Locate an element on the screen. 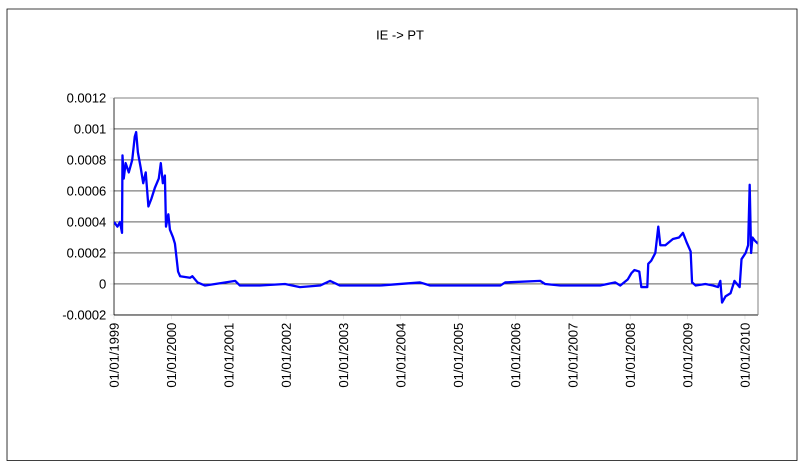 This screenshot has height=461, width=798. x-tick-label: 01/01/2005 is located at coordinates (458, 355).